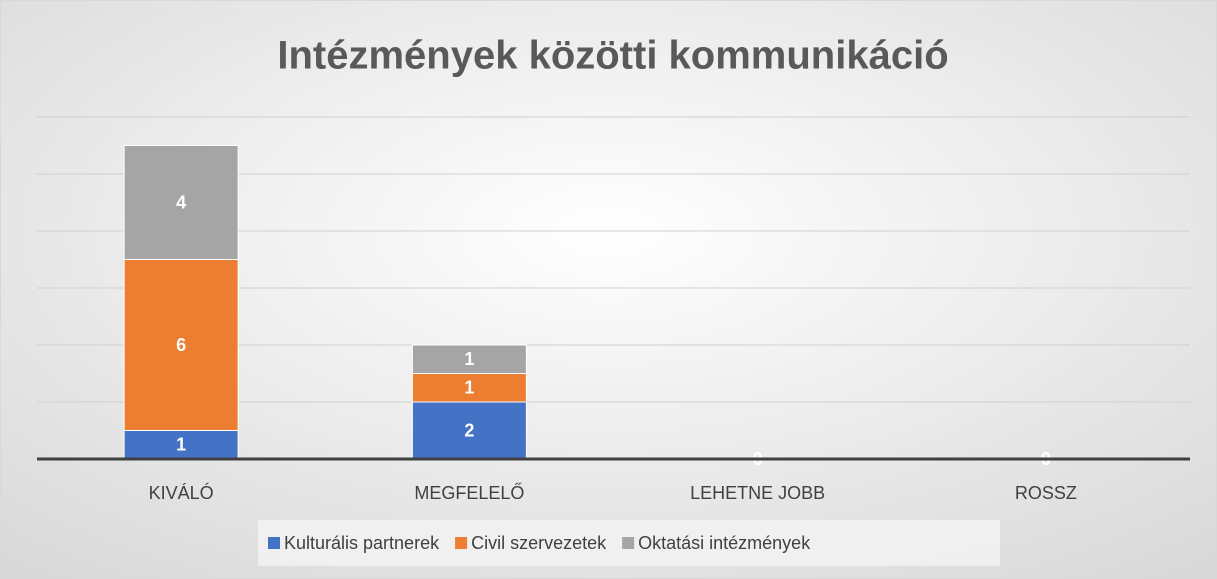 This screenshot has width=1217, height=579. Describe the element at coordinates (724, 543) in the screenshot. I see `legend-label: Oktatási intézmények` at that location.